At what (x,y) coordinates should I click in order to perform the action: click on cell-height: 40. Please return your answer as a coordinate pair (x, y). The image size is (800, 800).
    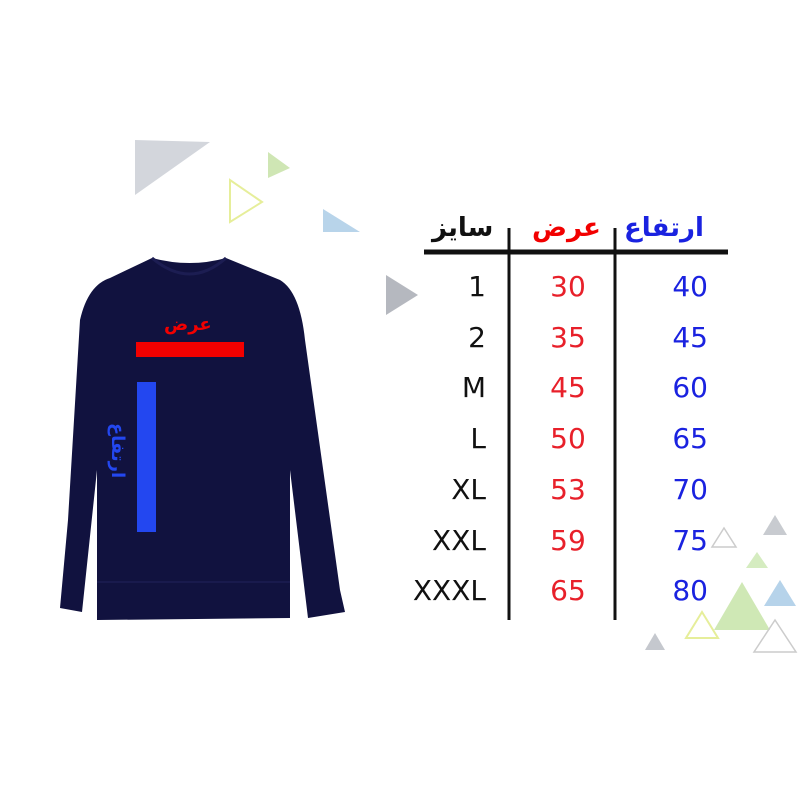
    Looking at the image, I should click on (690, 286).